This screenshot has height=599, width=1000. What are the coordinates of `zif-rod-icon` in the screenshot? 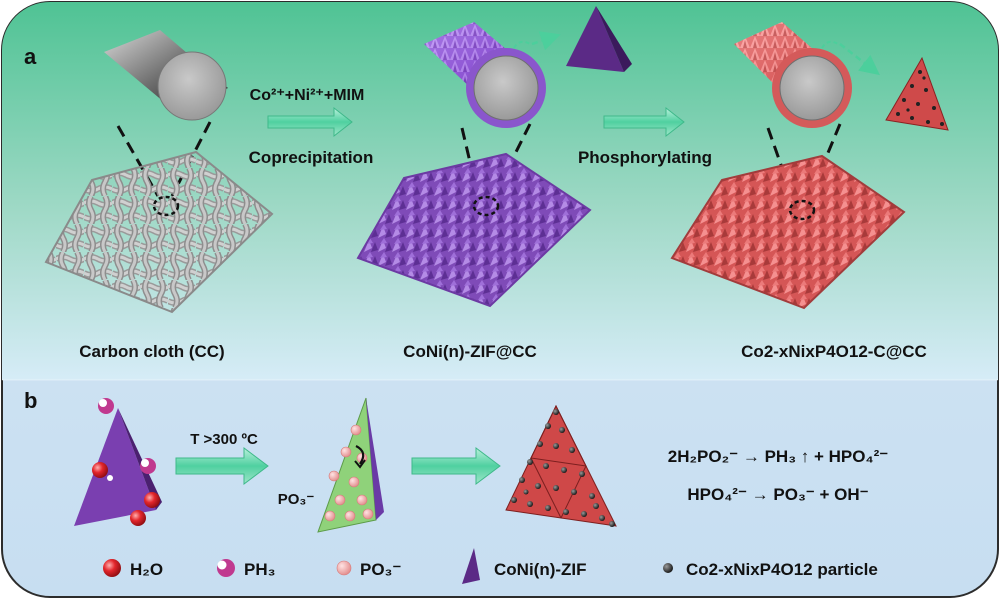 It's located at (485, 75).